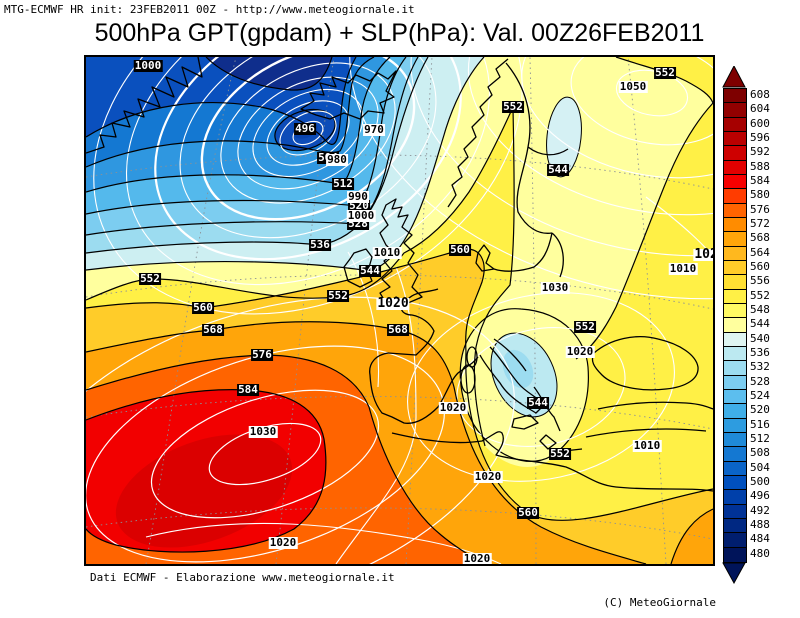 The width and height of the screenshot is (800, 618). Describe the element at coordinates (557, 255) in the screenshot. I see `coast-baltic` at that location.